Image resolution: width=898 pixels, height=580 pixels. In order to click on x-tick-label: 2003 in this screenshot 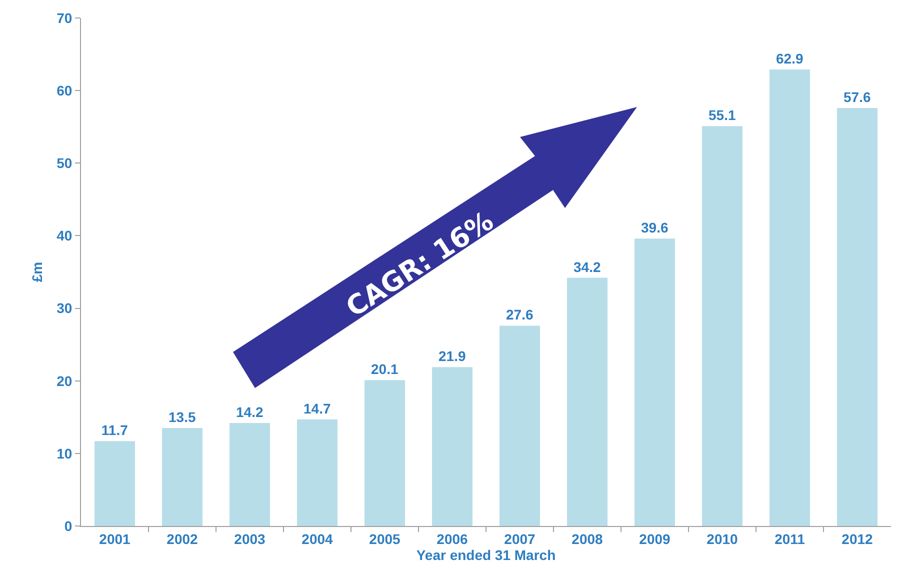, I will do `click(250, 538)`.